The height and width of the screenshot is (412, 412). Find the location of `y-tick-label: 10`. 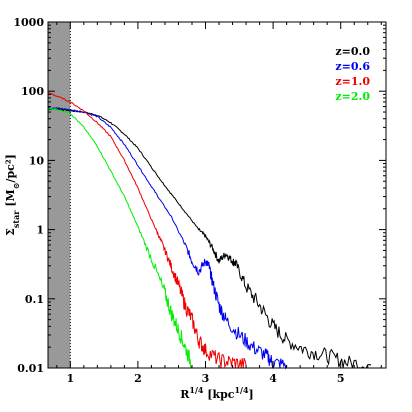

y-tick-label: 10 is located at coordinates (37, 160).